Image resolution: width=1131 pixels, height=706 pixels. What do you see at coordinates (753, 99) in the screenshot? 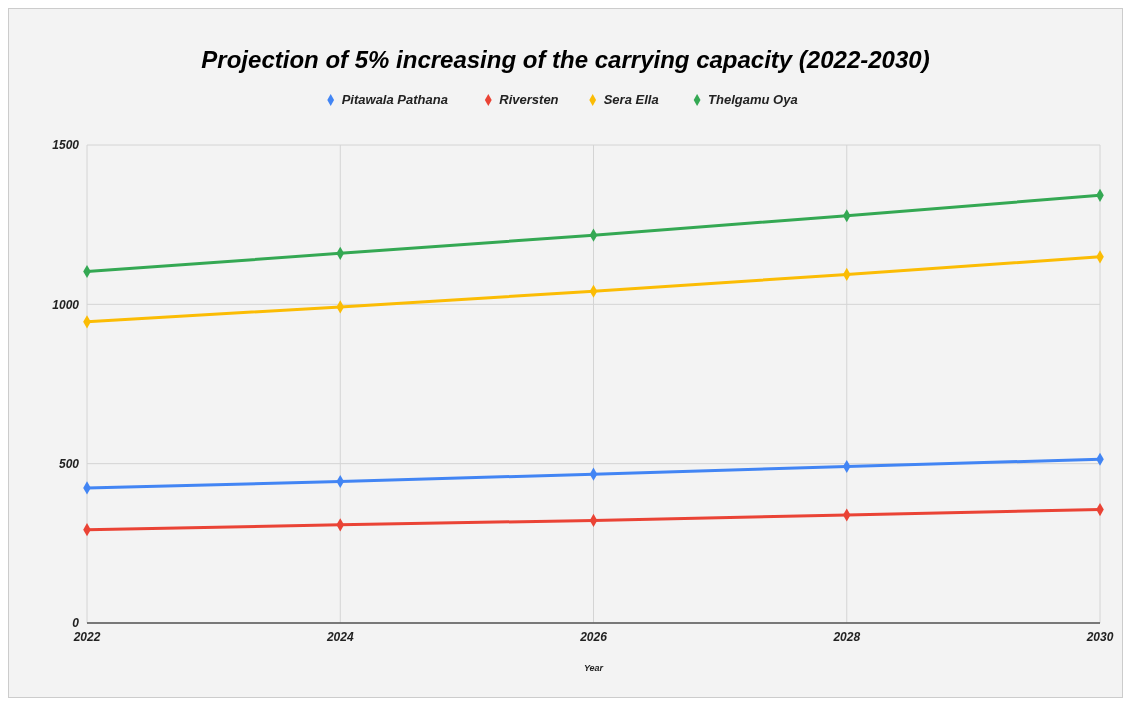
I see `legend-label: Thelgamu Oya` at bounding box center [753, 99].